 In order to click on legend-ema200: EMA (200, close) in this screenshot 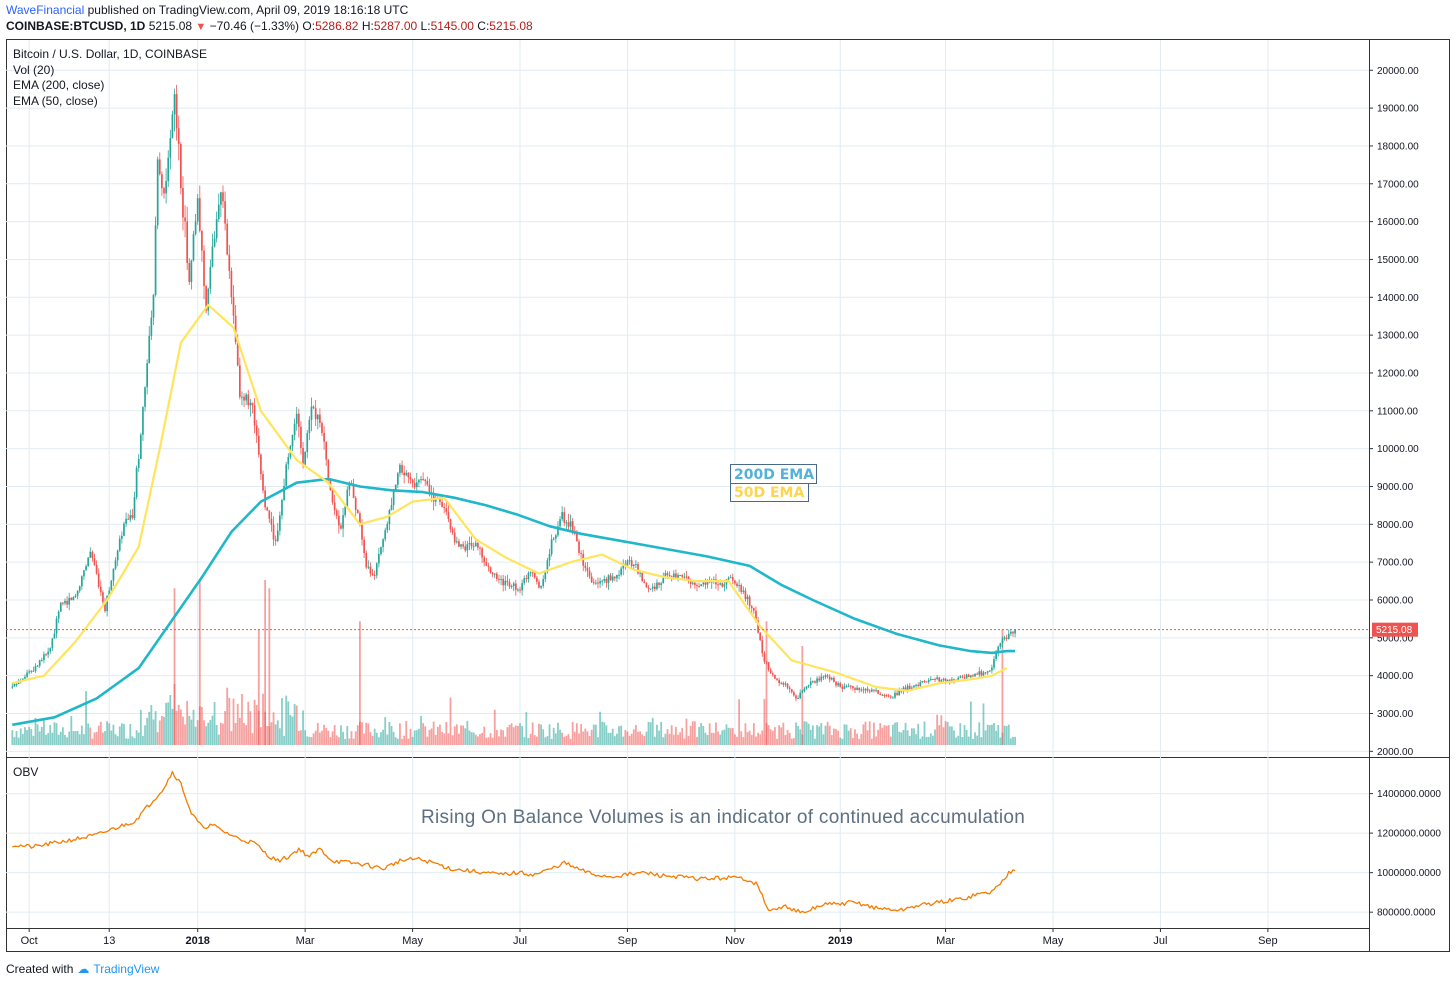, I will do `click(58, 85)`.